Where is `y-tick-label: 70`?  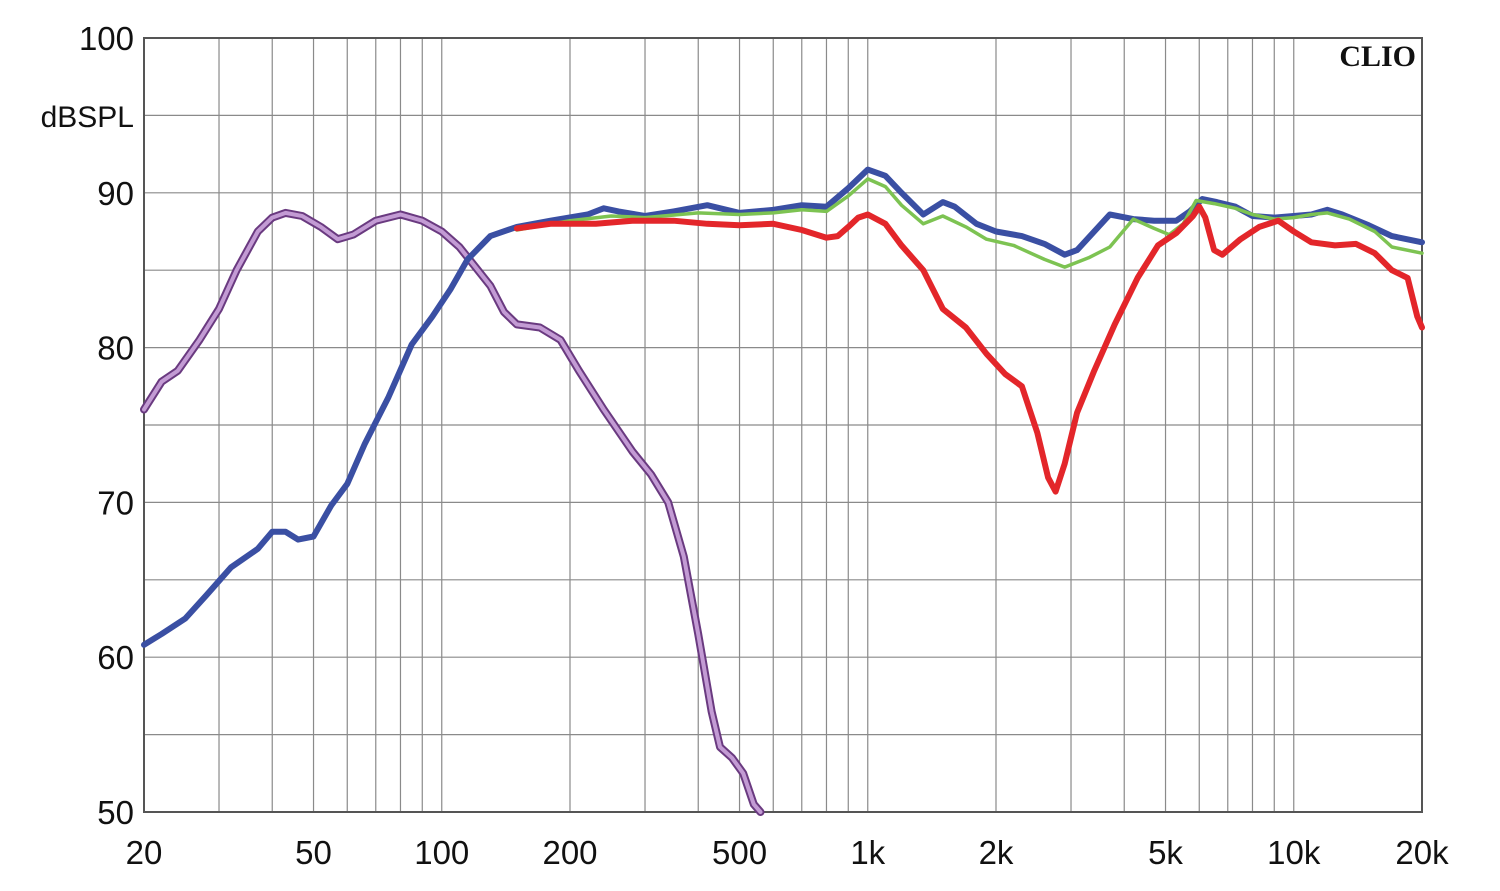
y-tick-label: 70 is located at coordinates (115, 502).